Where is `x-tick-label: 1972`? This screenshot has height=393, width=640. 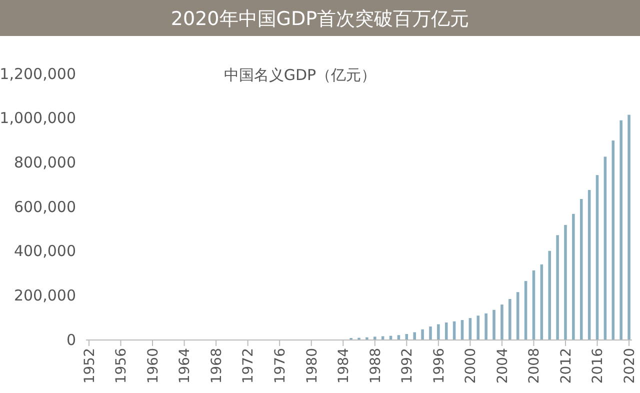 x-tick-label: 1972 is located at coordinates (248, 366).